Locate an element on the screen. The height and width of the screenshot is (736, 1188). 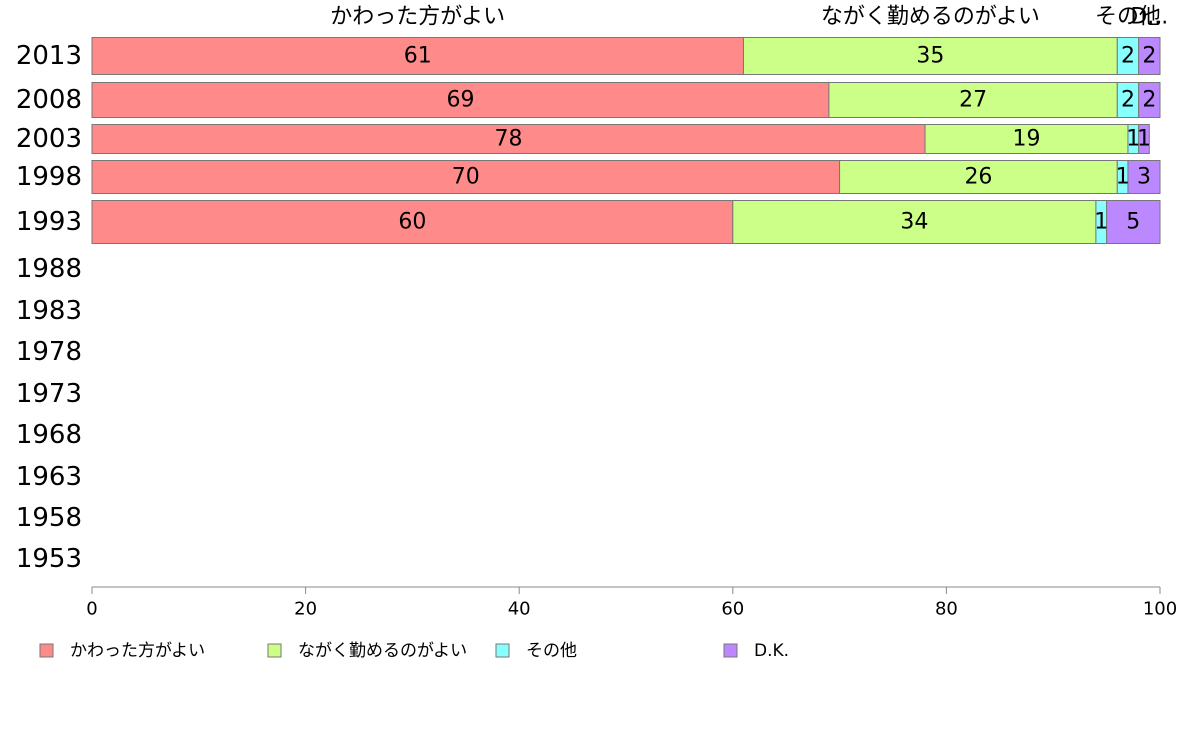
data-label-2013-series-1: 35 is located at coordinates (930, 56).